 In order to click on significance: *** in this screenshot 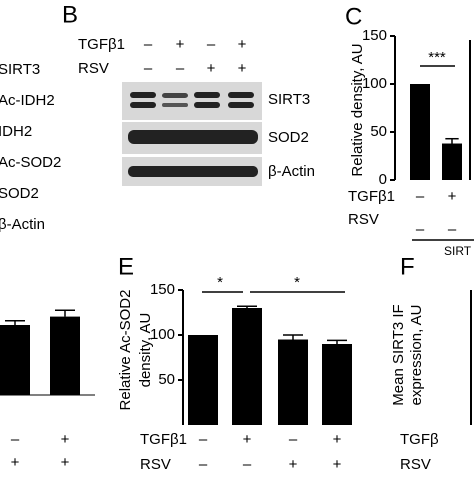, I will do `click(437, 57)`.